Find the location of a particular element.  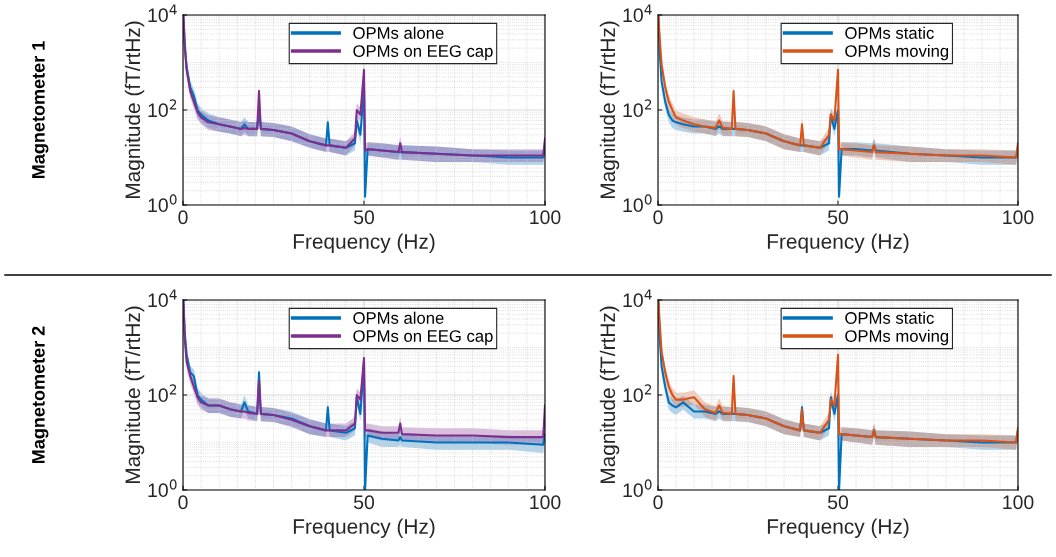

text: Magnetometer 2 is located at coordinates (40, 395).